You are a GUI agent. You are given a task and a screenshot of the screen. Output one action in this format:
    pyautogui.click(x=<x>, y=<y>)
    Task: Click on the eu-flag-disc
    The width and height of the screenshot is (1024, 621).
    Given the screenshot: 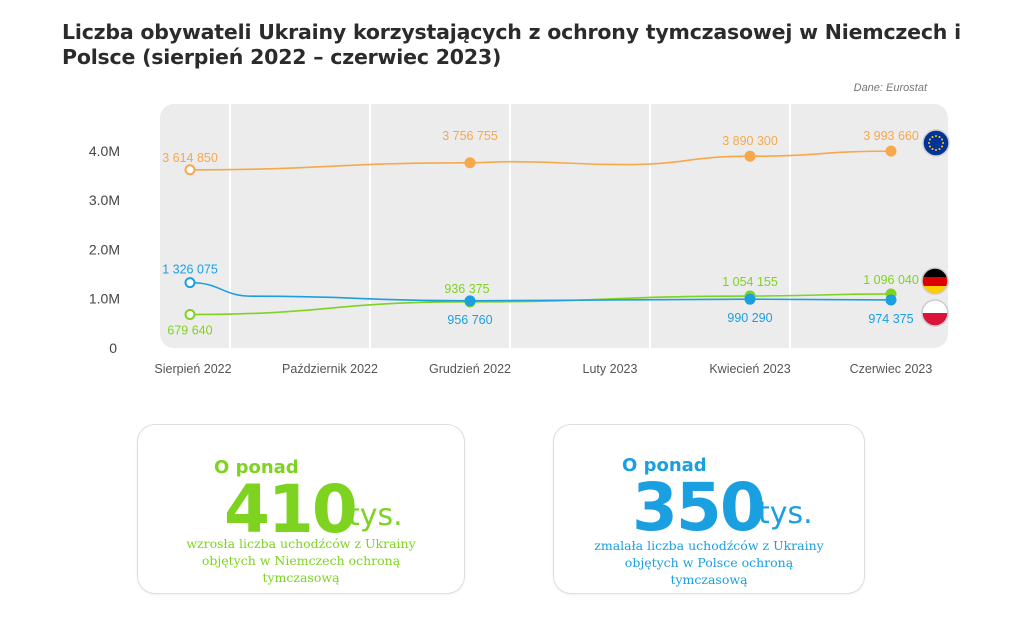 What is the action you would take?
    pyautogui.click(x=936, y=143)
    